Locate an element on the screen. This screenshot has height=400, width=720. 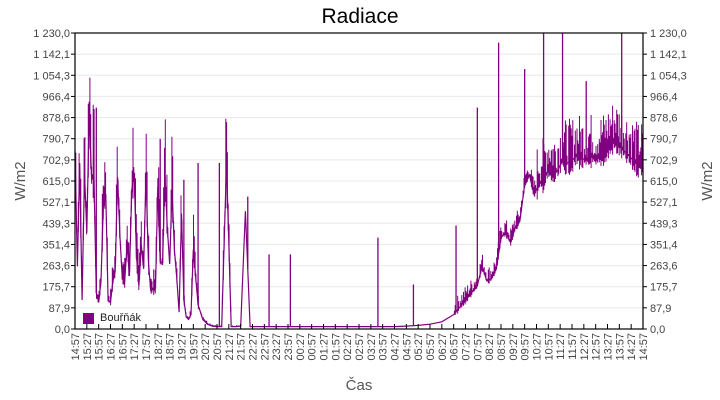
x-tick-label: 01:57 is located at coordinates (336, 347).